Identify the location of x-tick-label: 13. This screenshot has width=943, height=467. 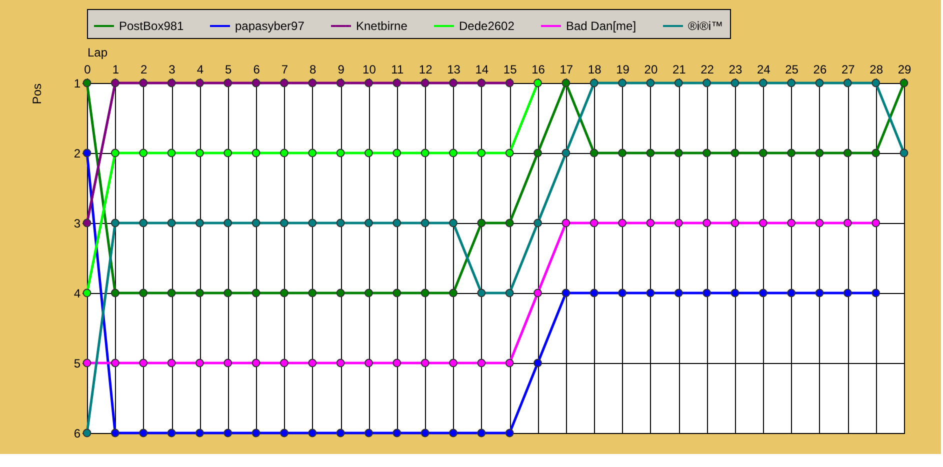
(454, 69).